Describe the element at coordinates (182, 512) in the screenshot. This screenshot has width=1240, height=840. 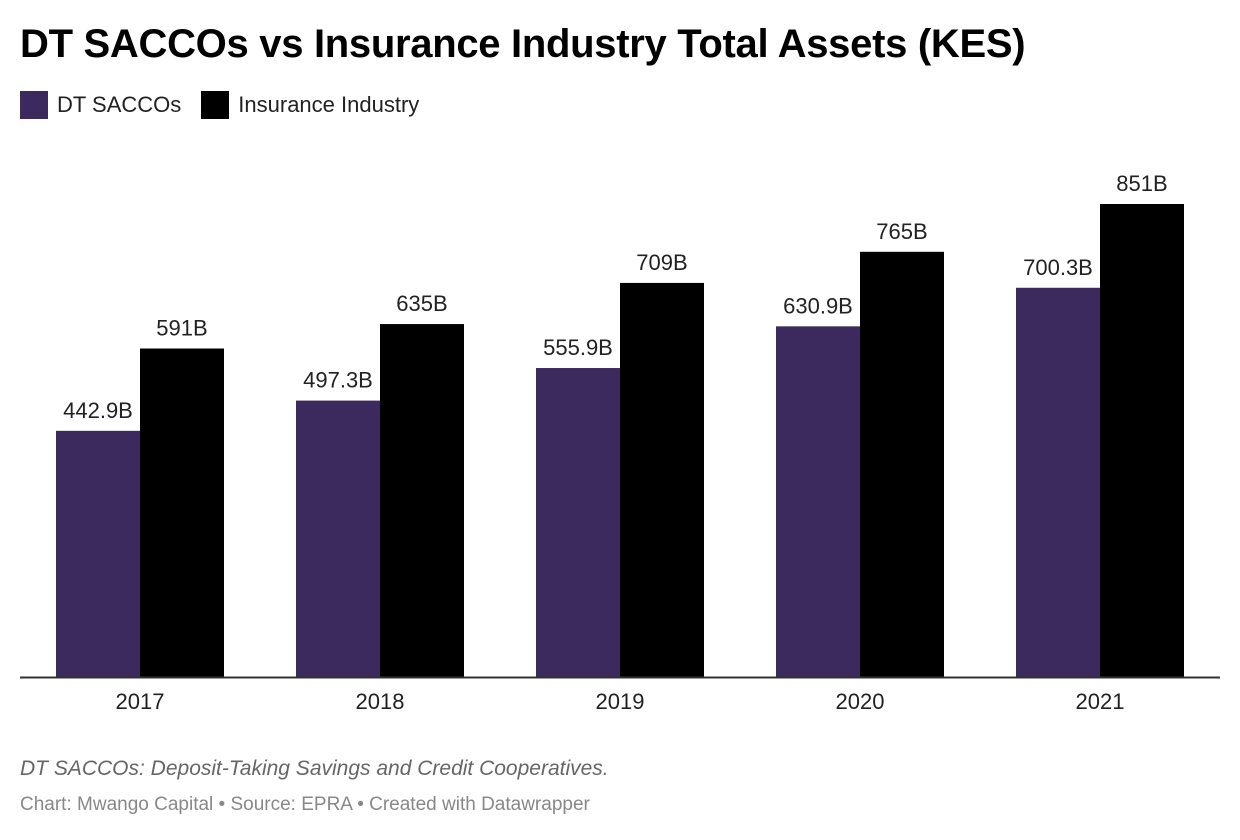
I see `bar-insurance-industry-2017` at that location.